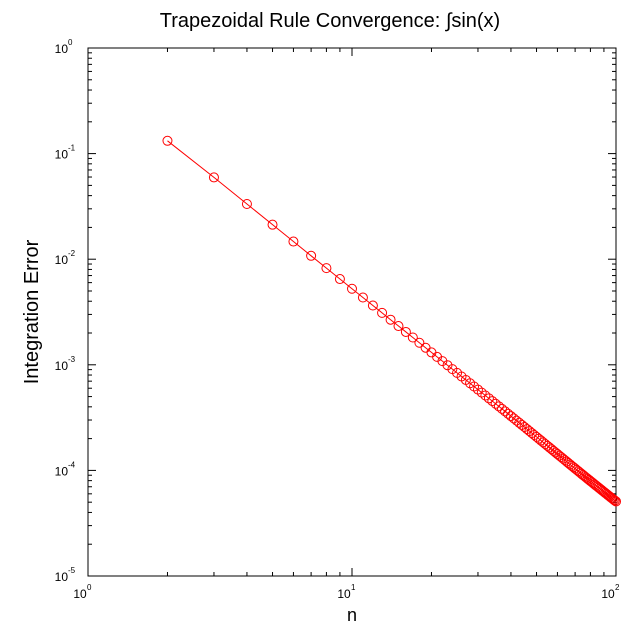 The height and width of the screenshot is (621, 628). What do you see at coordinates (72, 253) in the screenshot?
I see `y-tick-label-exponent: -2` at bounding box center [72, 253].